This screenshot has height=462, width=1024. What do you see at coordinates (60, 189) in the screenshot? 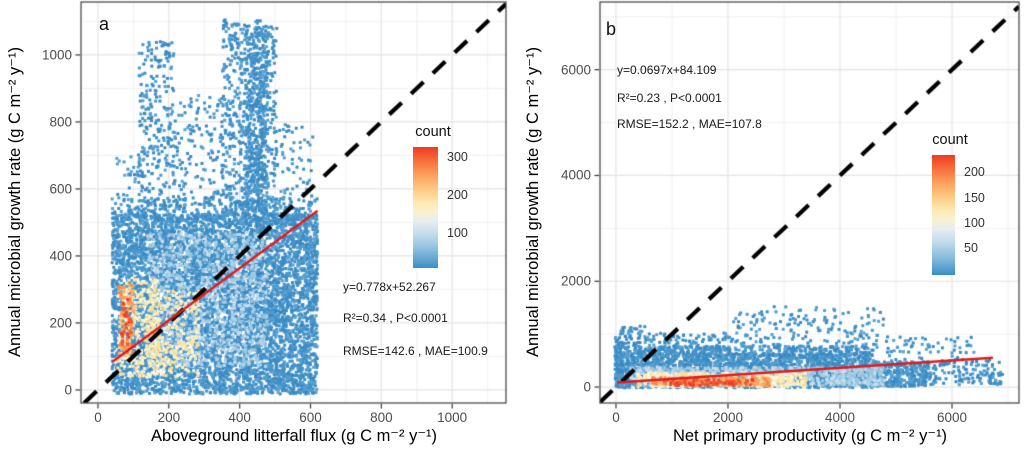
I see `panel-a-y-tick-label: 600` at bounding box center [60, 189].